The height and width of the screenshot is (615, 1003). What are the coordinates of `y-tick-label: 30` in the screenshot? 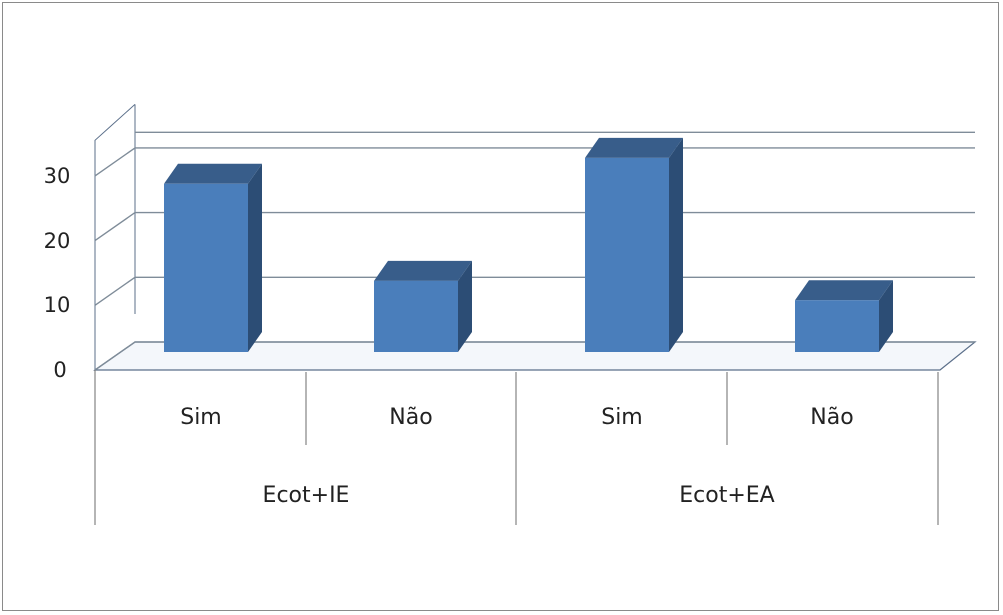 It's located at (57, 176).